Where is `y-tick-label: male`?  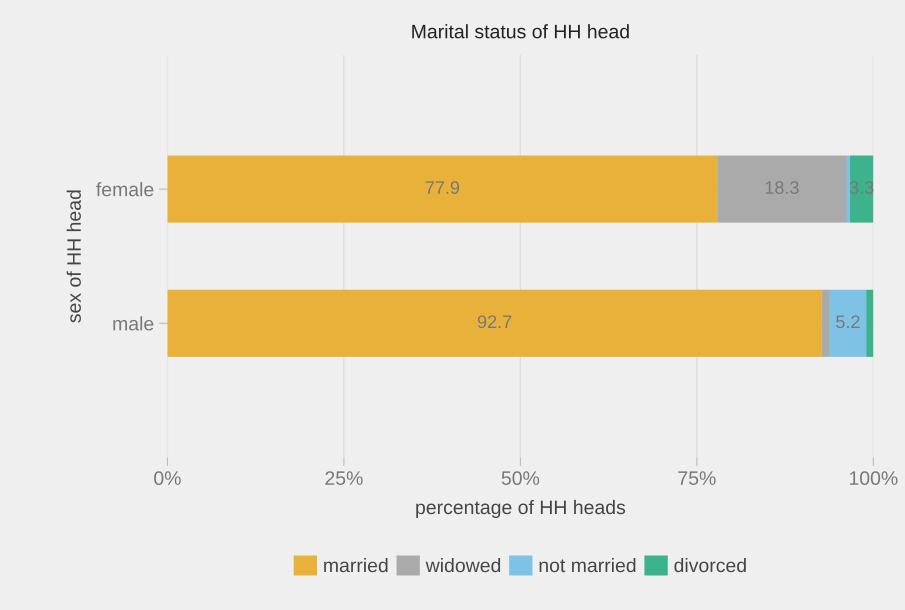
y-tick-label: male is located at coordinates (133, 323).